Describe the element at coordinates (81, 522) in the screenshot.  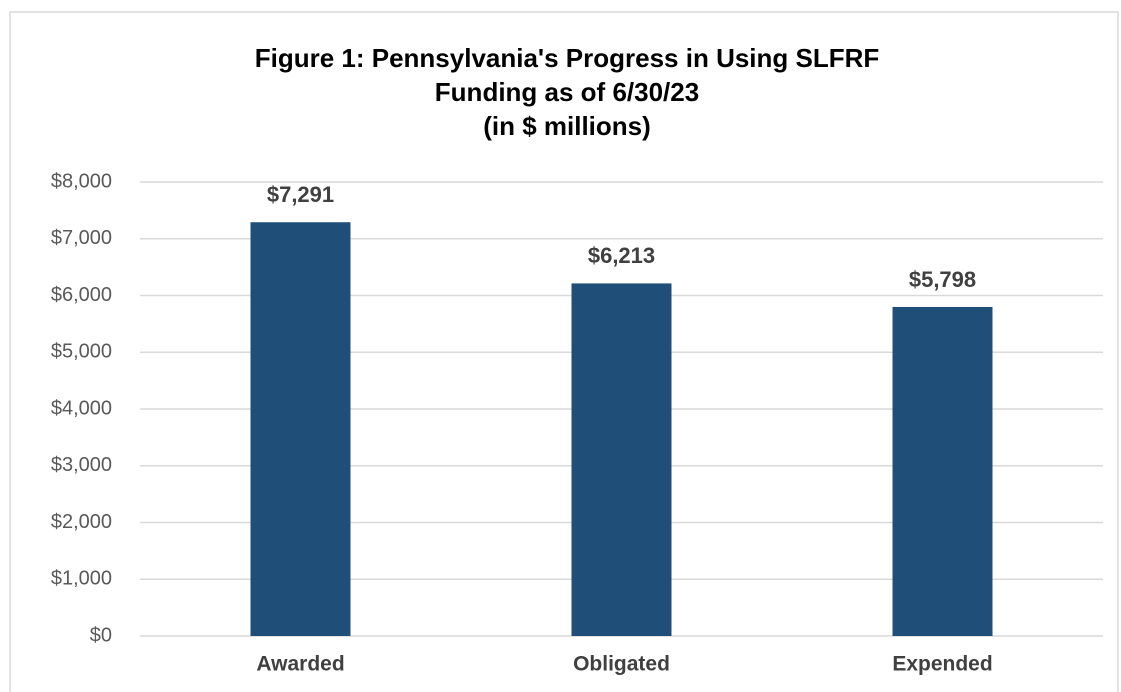
I see `y-tick-label: $2,000` at that location.